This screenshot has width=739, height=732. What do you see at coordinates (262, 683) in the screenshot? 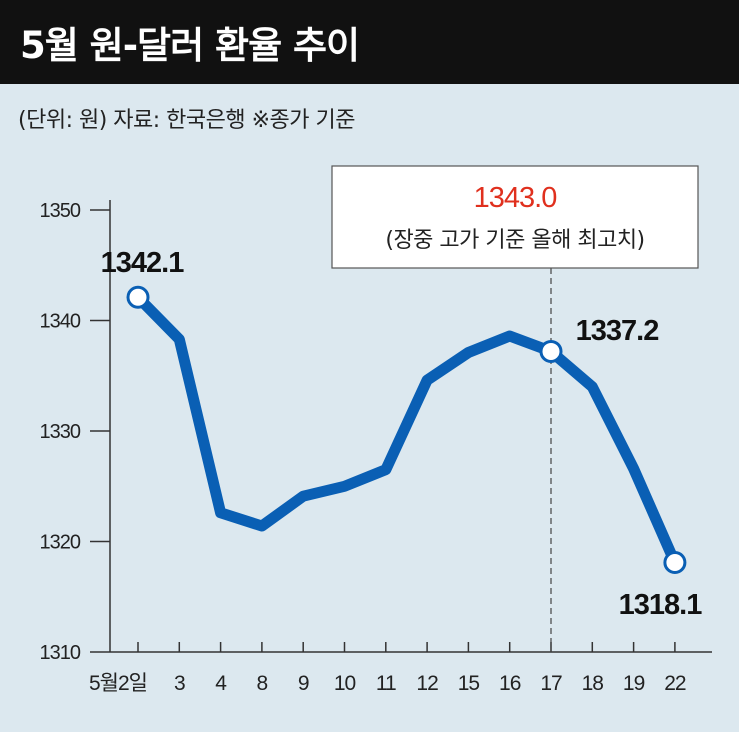
I see `x-tick-label: 8` at bounding box center [262, 683].